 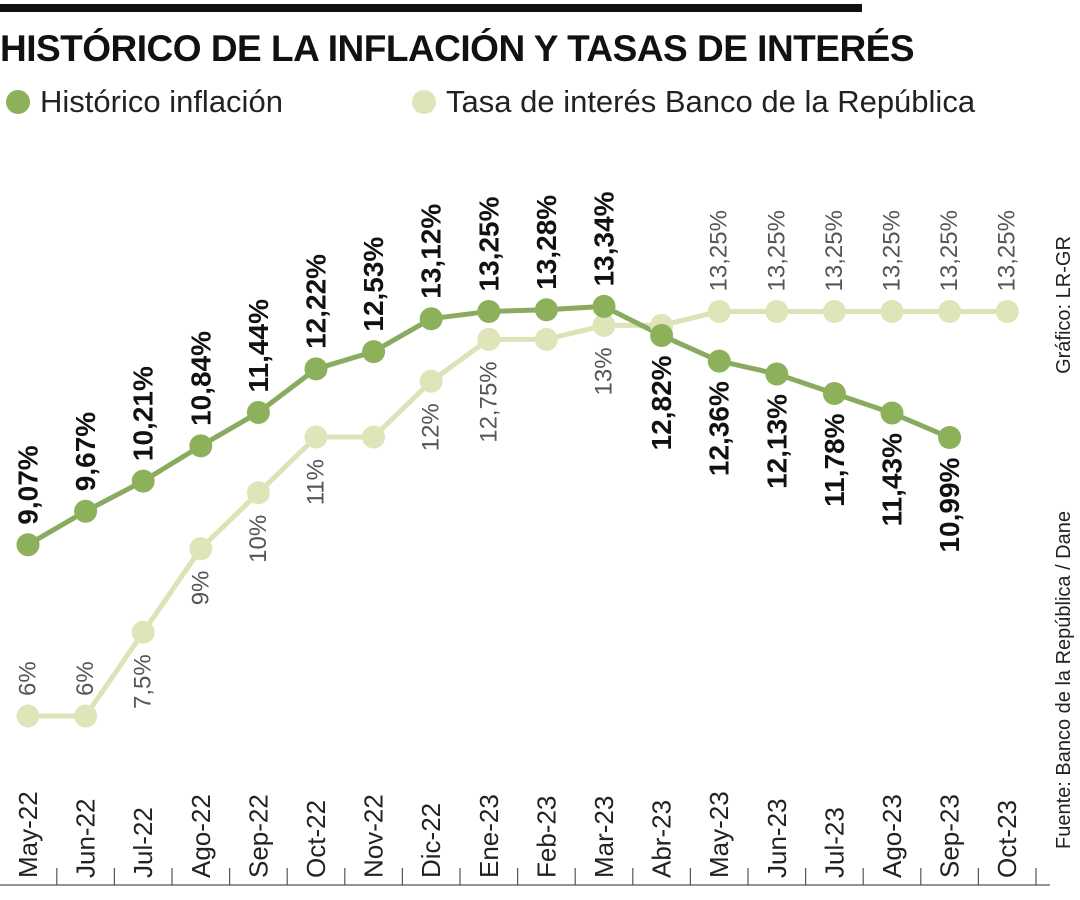 I want to click on x-tick-label: Feb-23, so click(x=546, y=837).